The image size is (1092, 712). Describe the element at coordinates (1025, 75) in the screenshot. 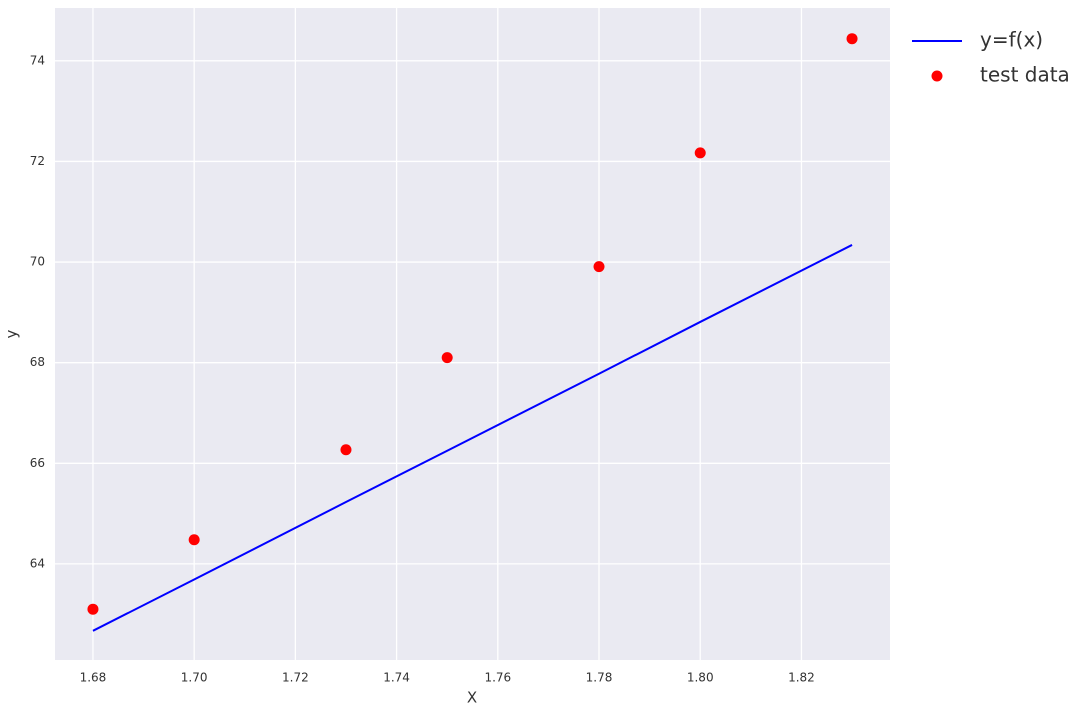

I see `legend-label: test data` at that location.